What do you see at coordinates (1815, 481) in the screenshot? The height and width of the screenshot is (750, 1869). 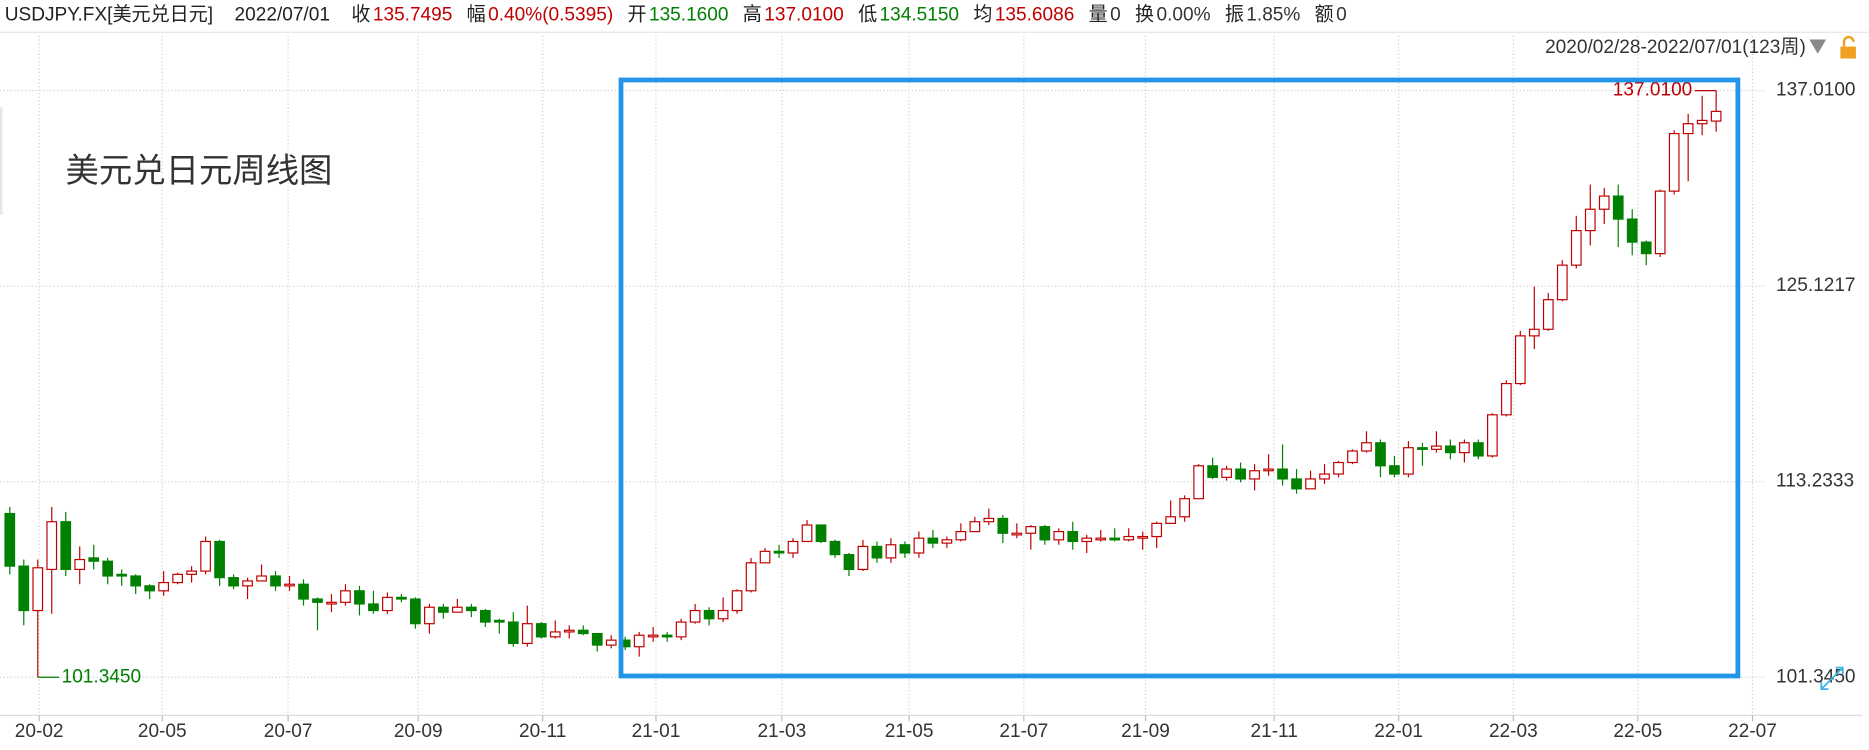 I see `y-tick-label: 113.2333` at bounding box center [1815, 481].